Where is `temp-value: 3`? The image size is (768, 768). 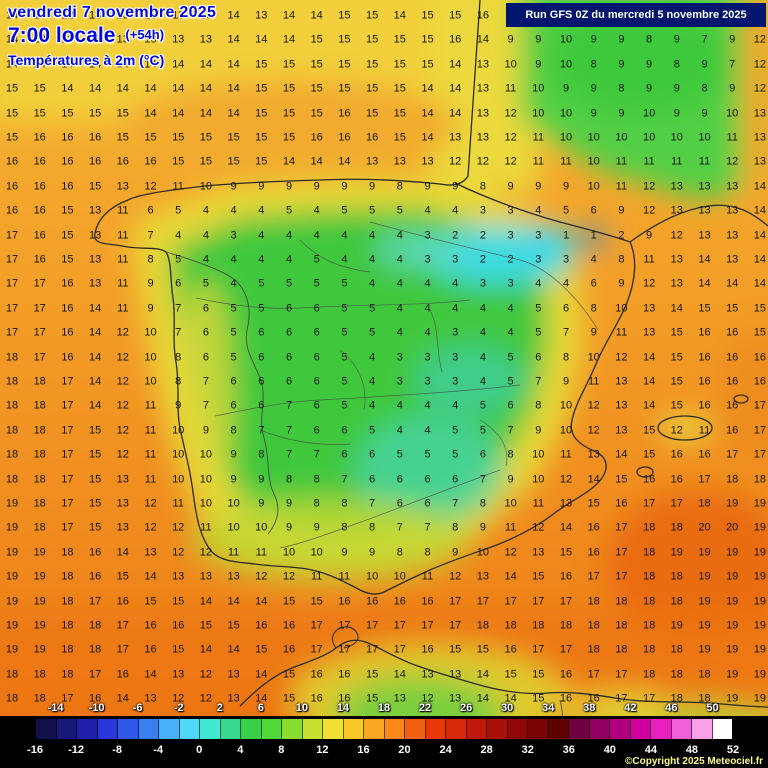 temp-value: 3 is located at coordinates (538, 259).